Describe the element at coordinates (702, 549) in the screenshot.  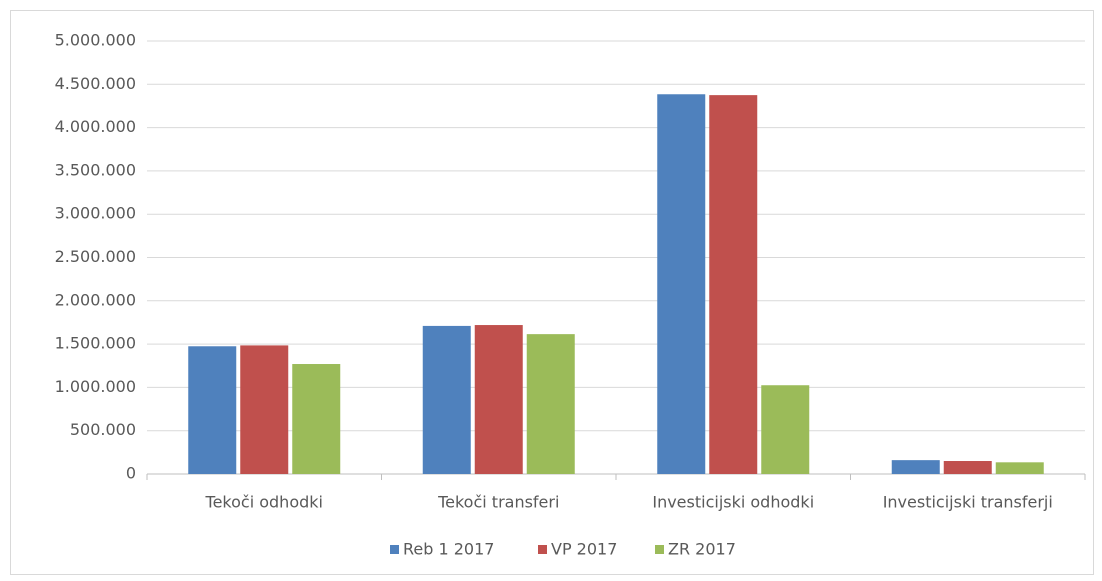
I see `legend-label: ZR 2017` at that location.